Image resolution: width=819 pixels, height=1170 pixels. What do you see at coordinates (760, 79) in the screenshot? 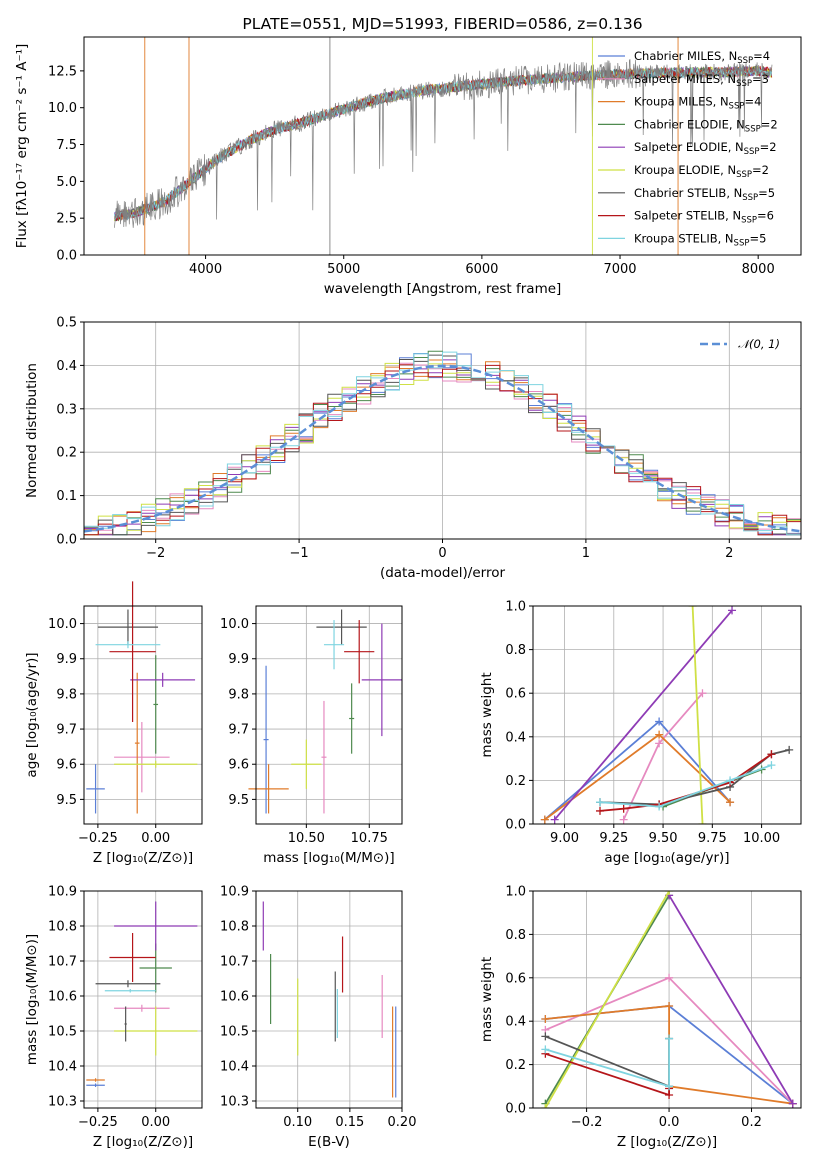
I see `legend-value: =3` at bounding box center [760, 79].